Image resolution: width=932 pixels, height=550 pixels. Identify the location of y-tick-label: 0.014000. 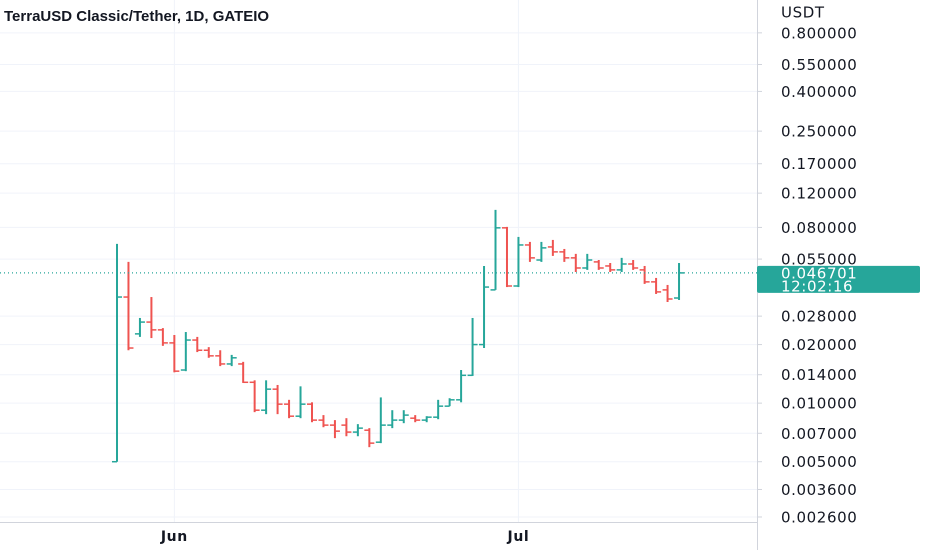
(819, 375).